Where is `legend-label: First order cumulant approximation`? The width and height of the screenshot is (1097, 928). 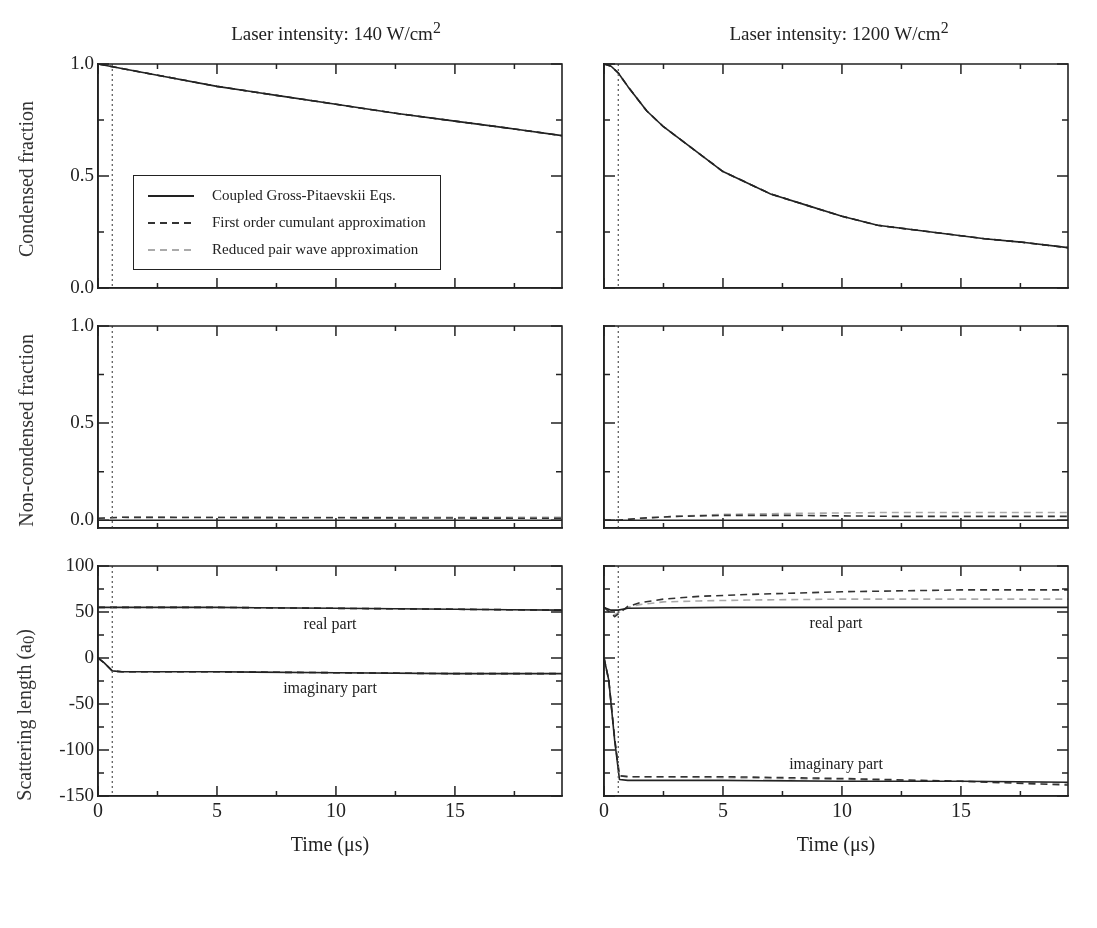
legend-label: First order cumulant approximation is located at coordinates (319, 222).